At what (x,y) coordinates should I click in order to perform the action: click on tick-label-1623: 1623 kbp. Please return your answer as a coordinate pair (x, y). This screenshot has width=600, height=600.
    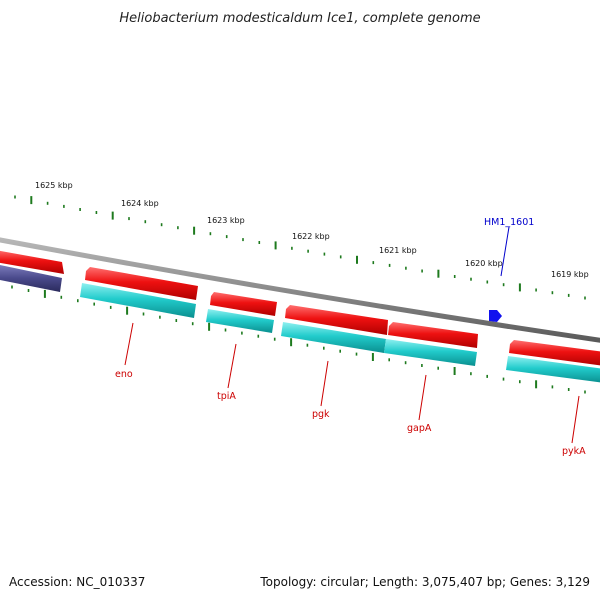
    Looking at the image, I should click on (226, 220).